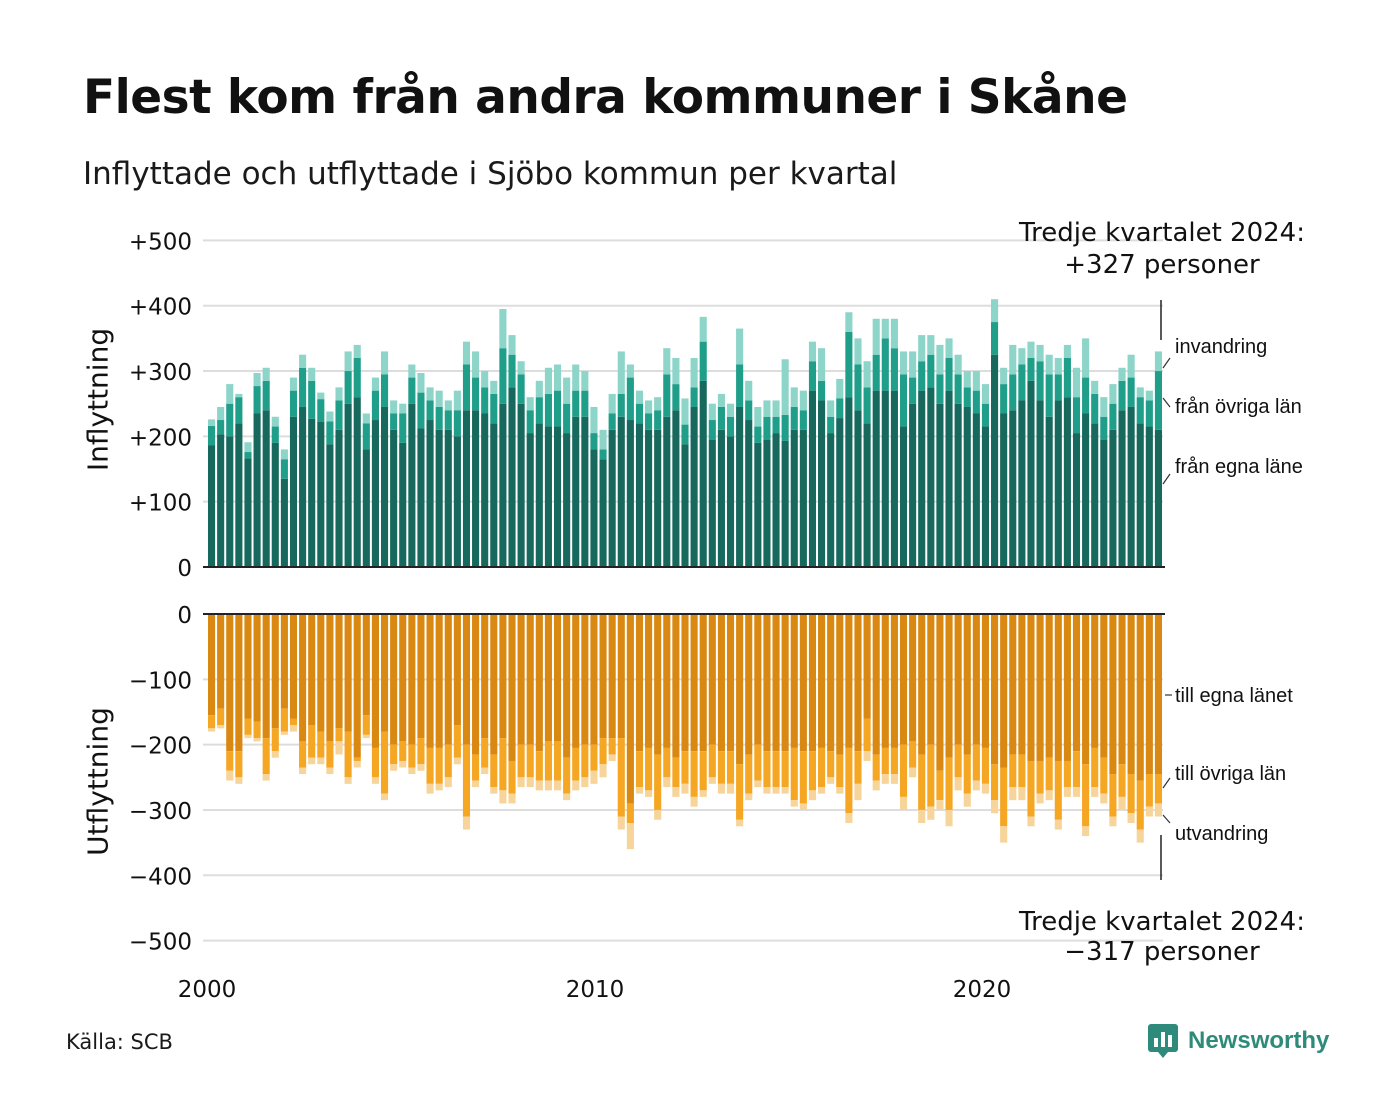  Describe the element at coordinates (1162, 265) in the screenshot. I see `annotation-inflyttning-line2: +327 personer` at that location.